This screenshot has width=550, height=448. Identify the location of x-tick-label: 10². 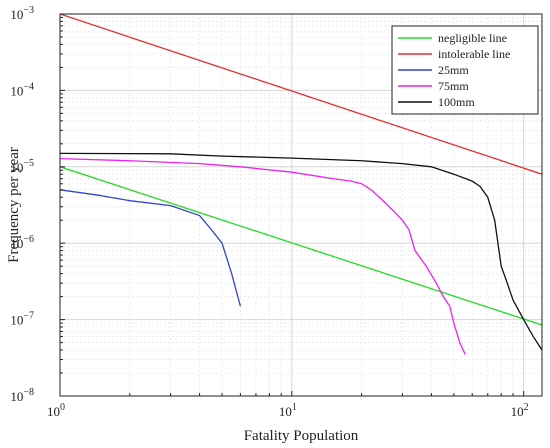
(520, 410).